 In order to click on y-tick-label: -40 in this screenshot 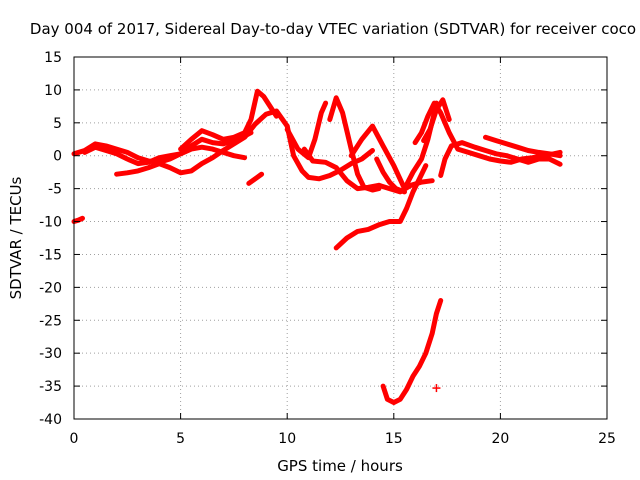, I will do `click(50, 420)`.